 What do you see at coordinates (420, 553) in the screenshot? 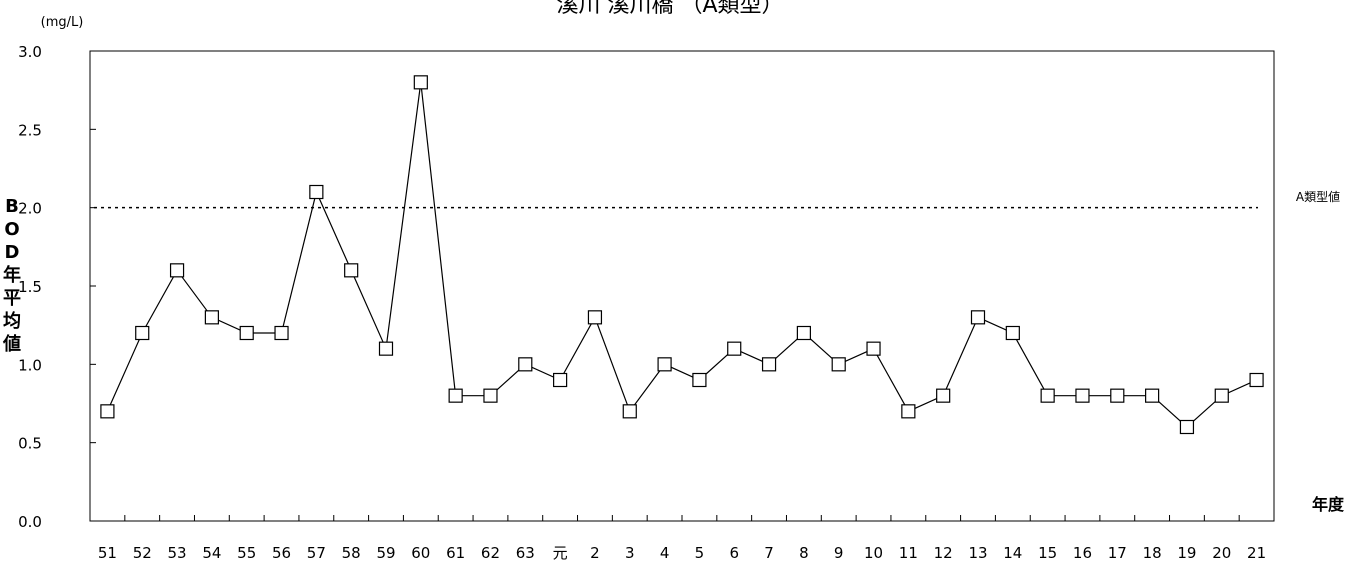
I see `x-tick-label: 60` at bounding box center [420, 553].